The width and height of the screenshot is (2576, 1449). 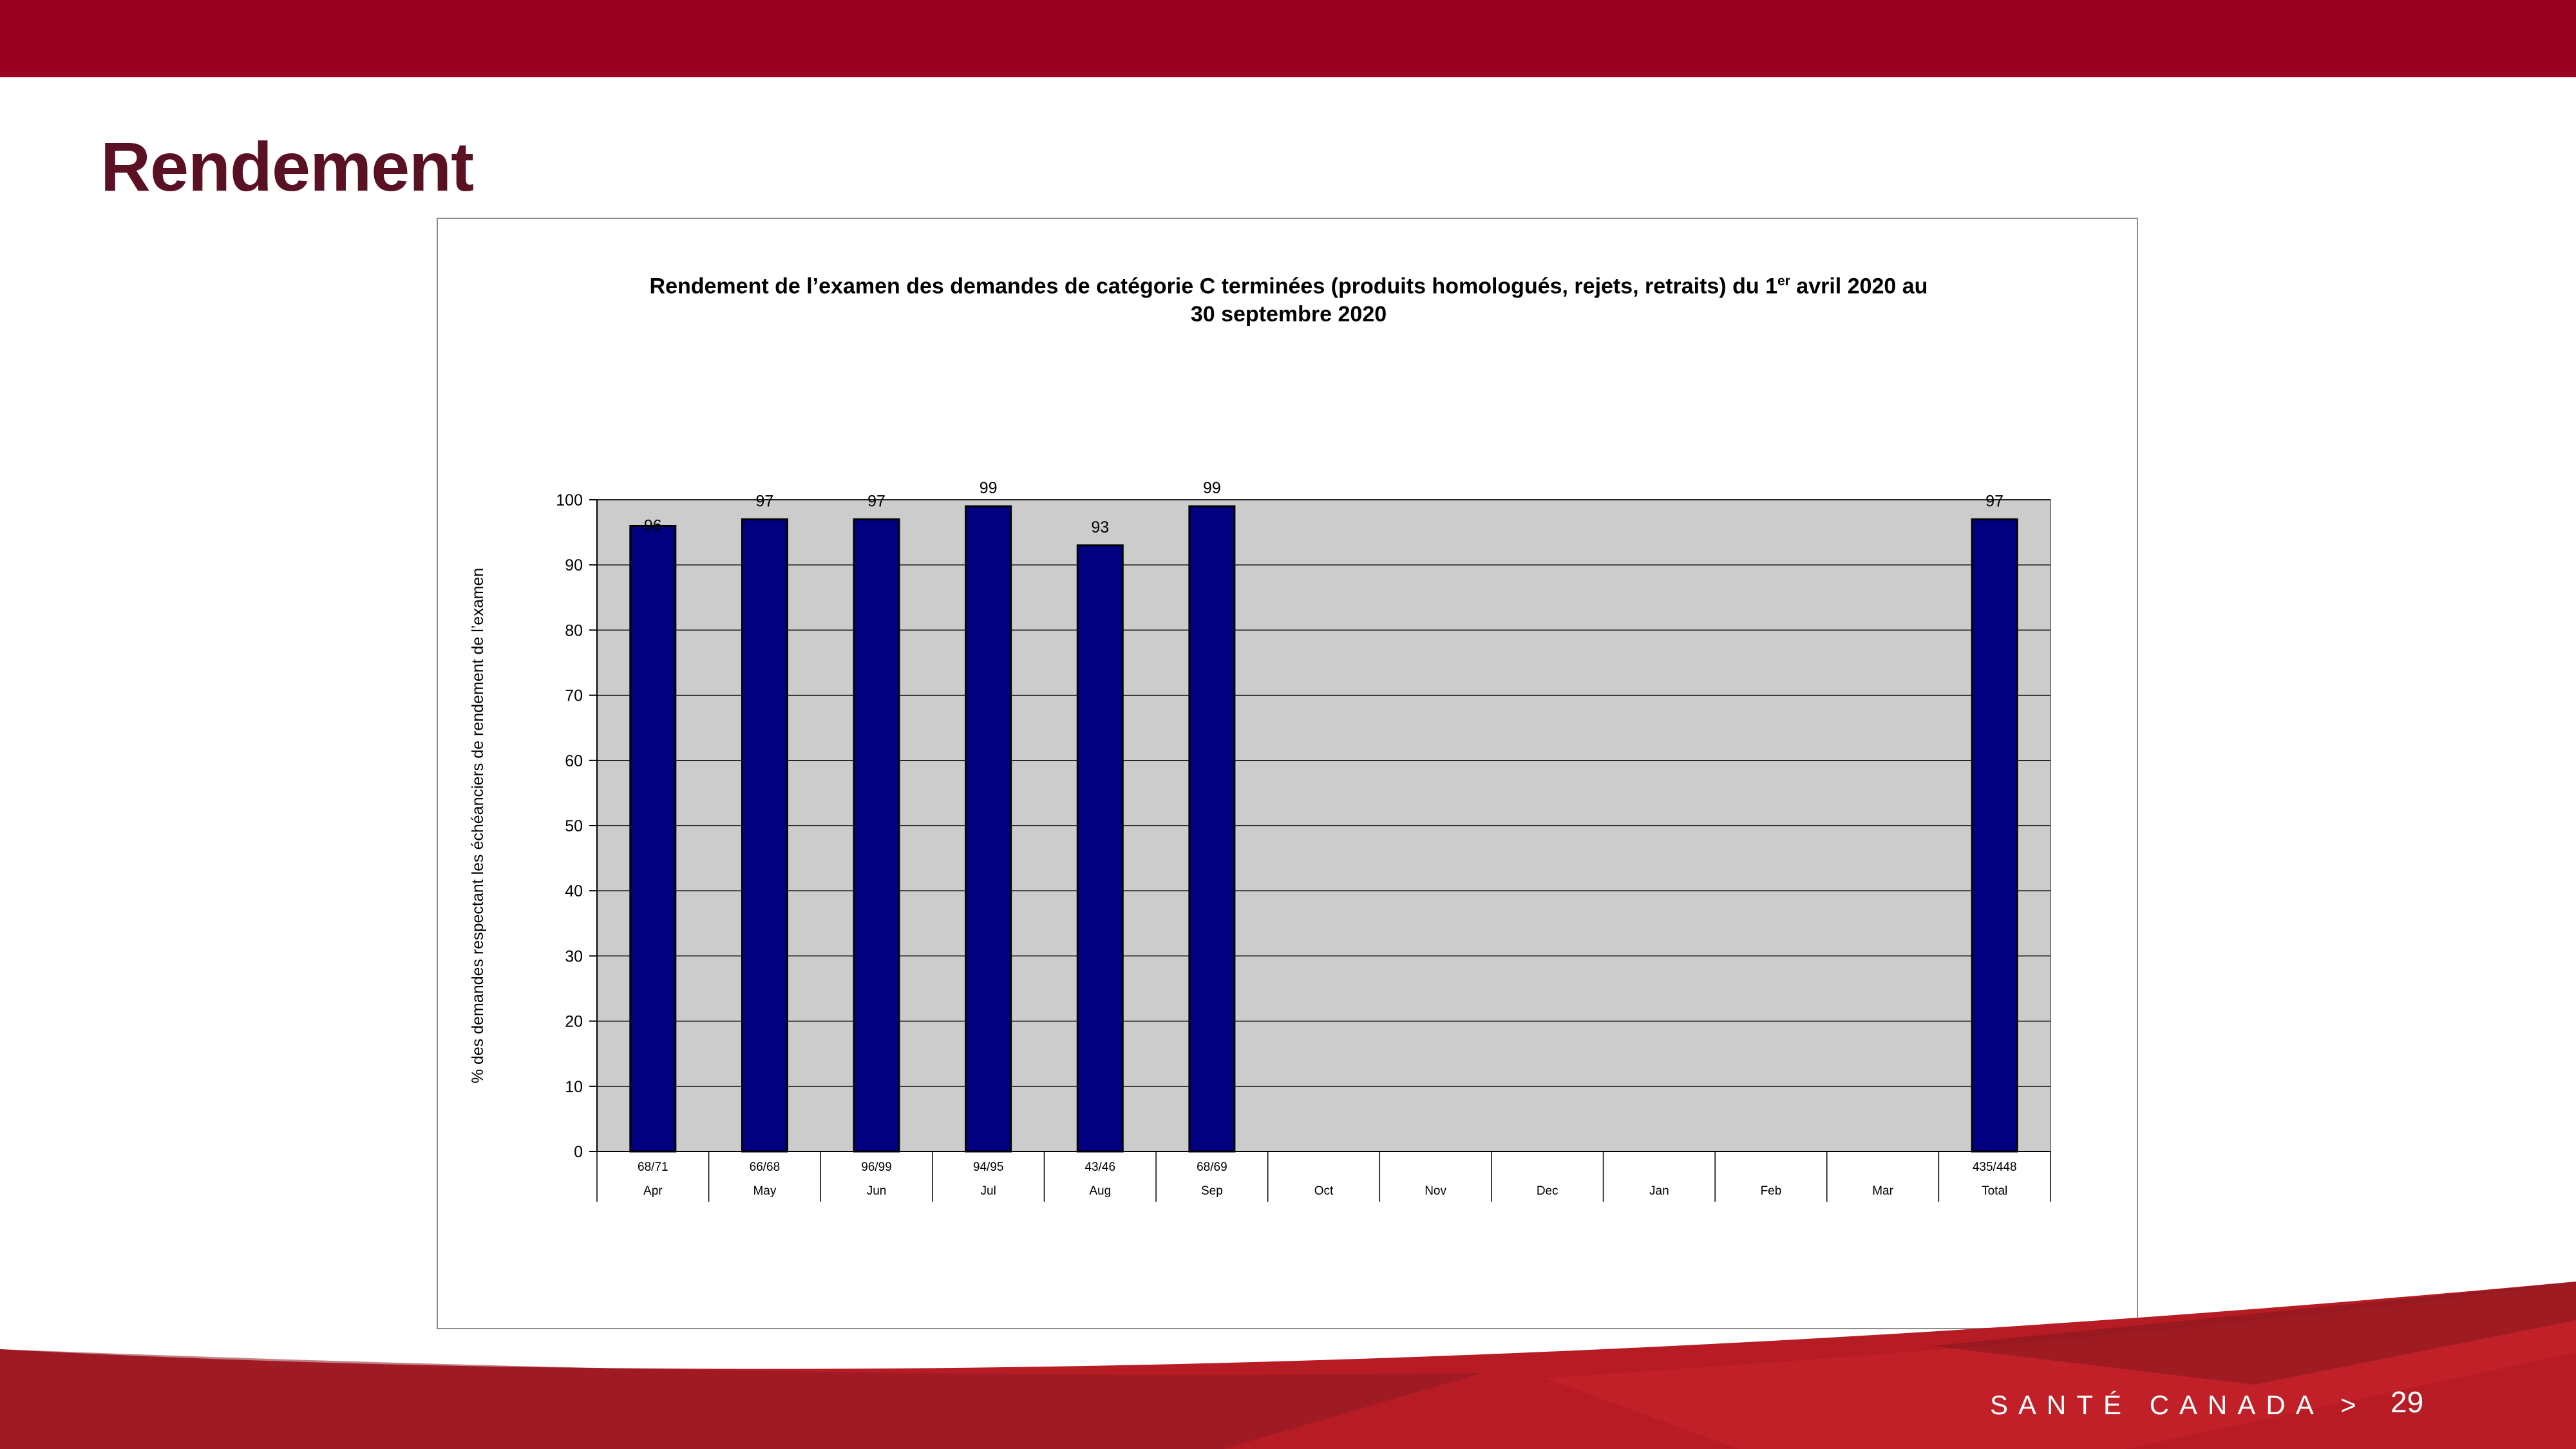 I want to click on category-label: Total, so click(x=1995, y=1191).